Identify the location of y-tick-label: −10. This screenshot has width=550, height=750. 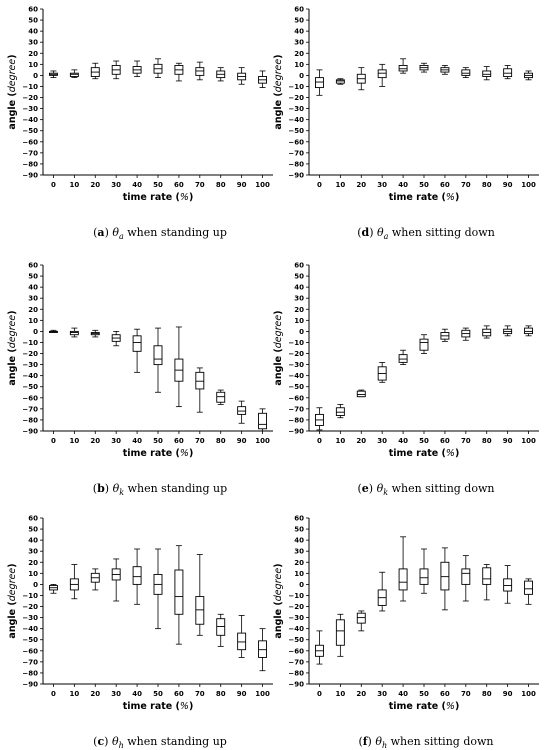
(30, 596).